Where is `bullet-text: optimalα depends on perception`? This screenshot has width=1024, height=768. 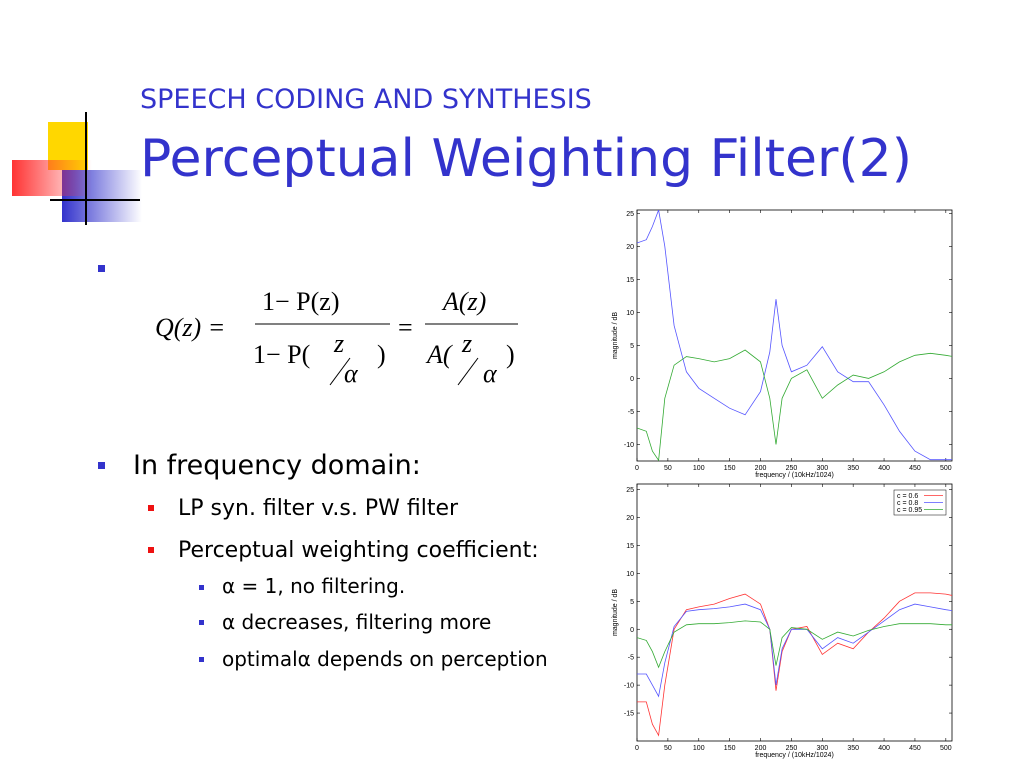 bullet-text: optimalα depends on perception is located at coordinates (385, 659).